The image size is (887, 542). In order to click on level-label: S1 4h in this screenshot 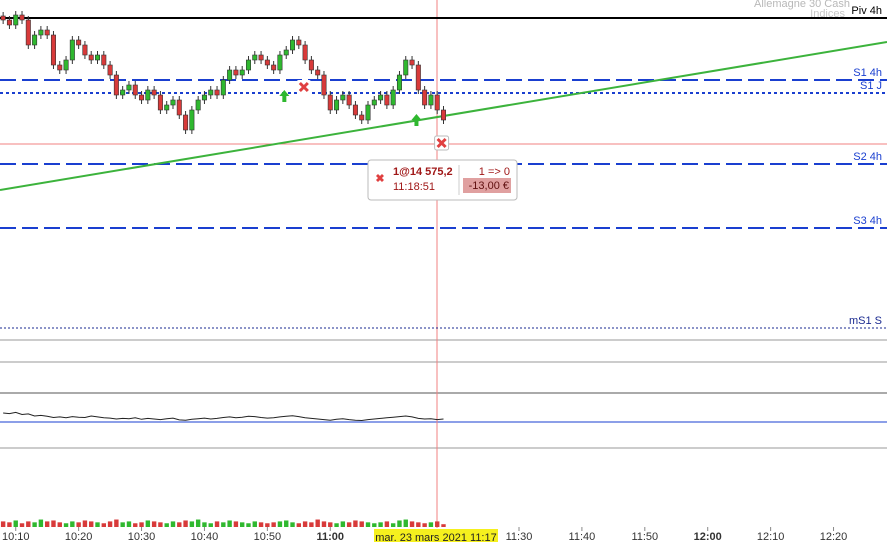, I will do `click(867, 73)`.